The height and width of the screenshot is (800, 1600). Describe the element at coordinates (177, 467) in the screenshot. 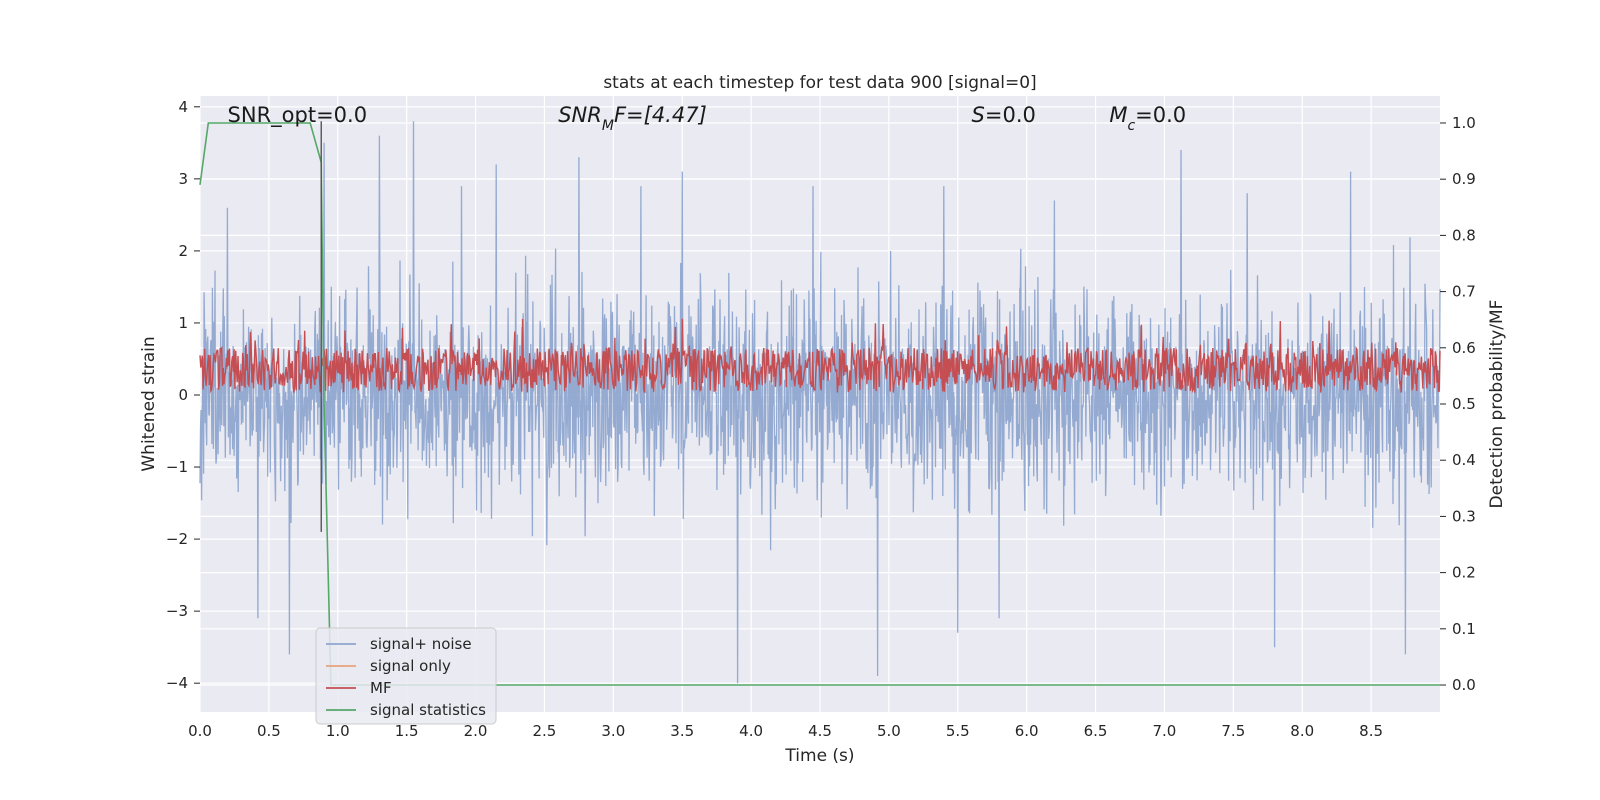

I see `y-tick-label: −1` at that location.